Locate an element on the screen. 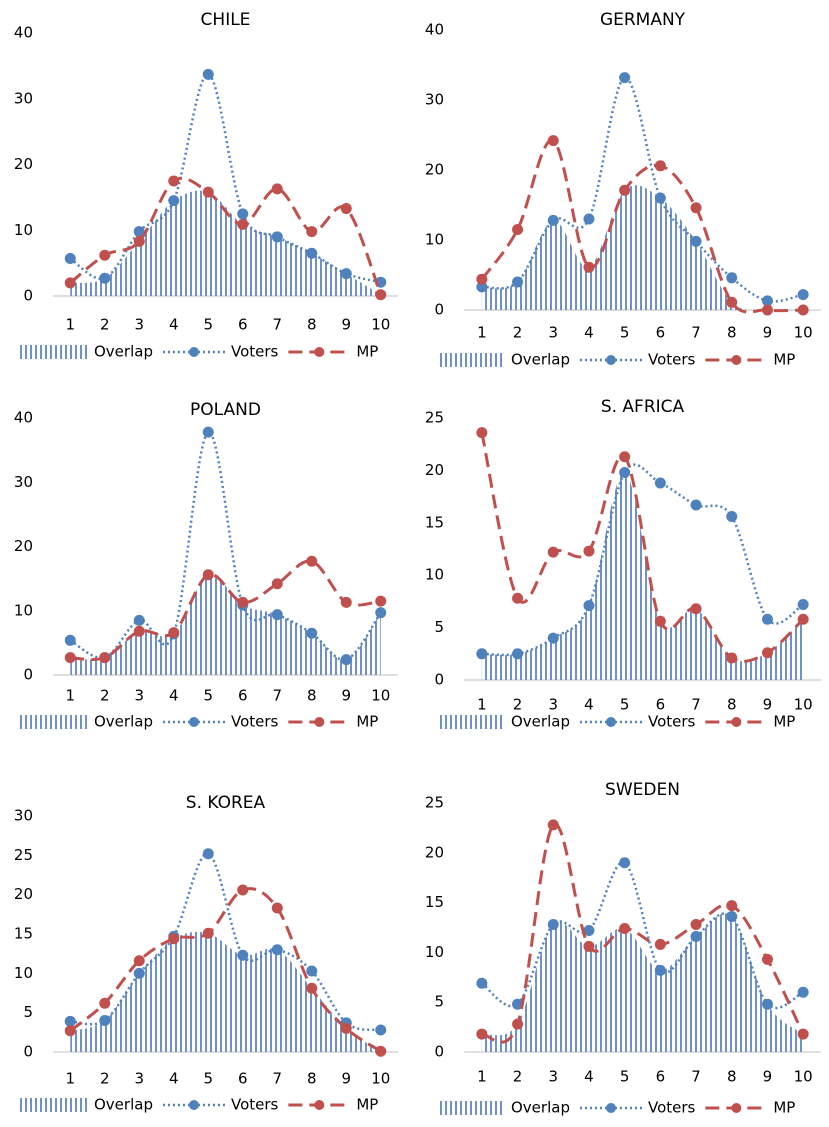 This screenshot has height=1127, width=829. chart-title: S. KOREA is located at coordinates (226, 803).